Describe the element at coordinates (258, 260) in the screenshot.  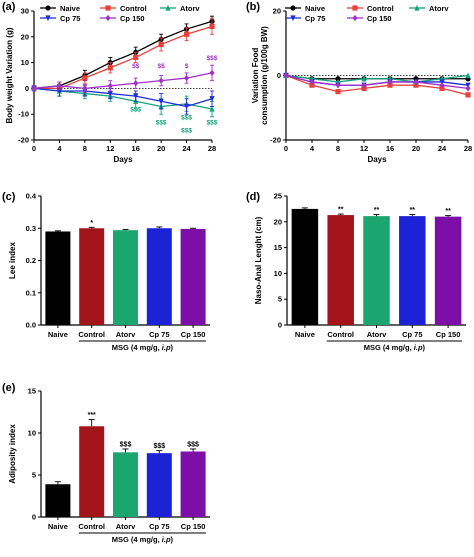
I see `y-axis-title: Naso-Anal Lenght (cm)` at that location.